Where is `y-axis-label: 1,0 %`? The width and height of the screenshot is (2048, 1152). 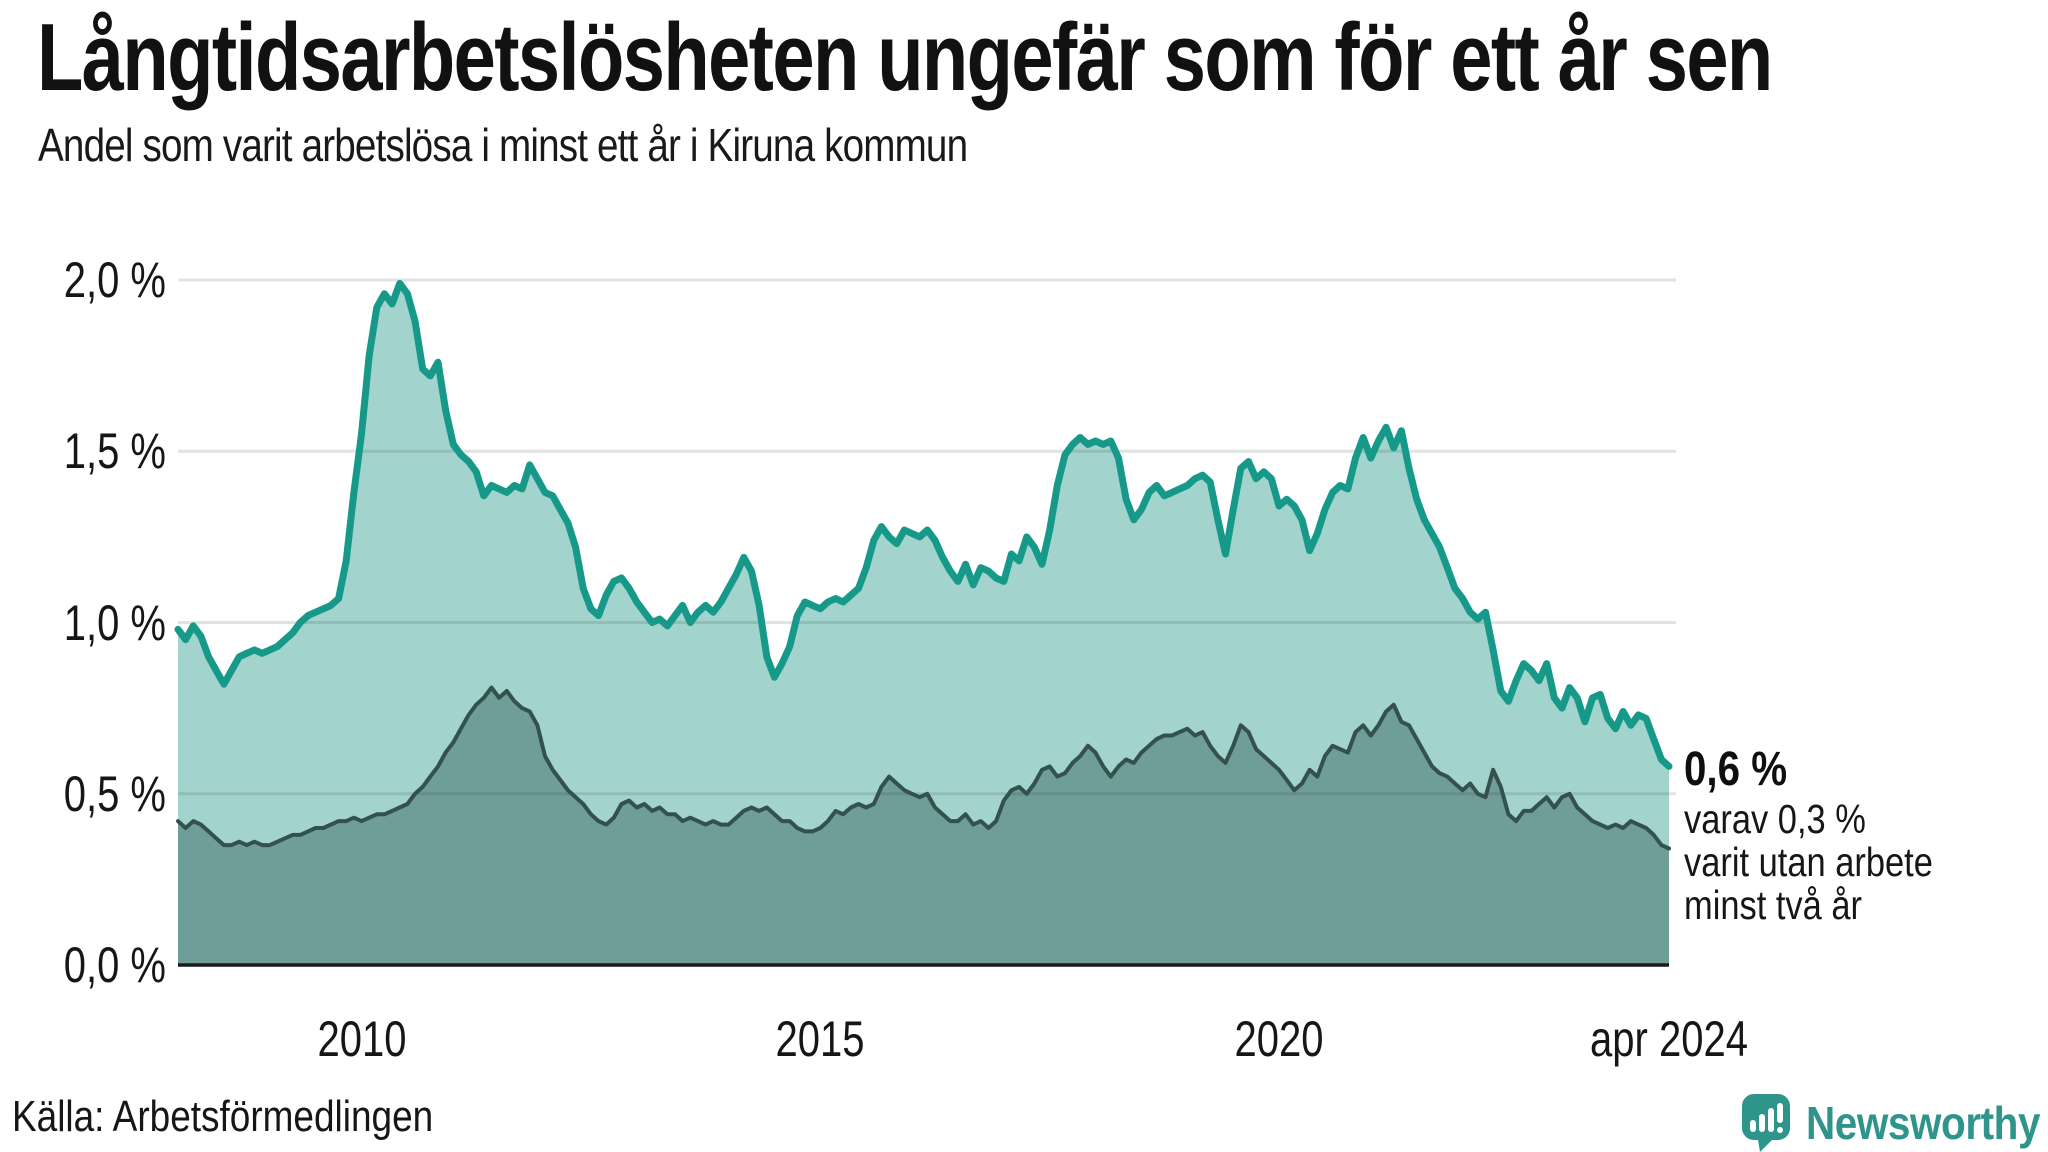
y-axis-label: 1,0 % is located at coordinates (115, 622).